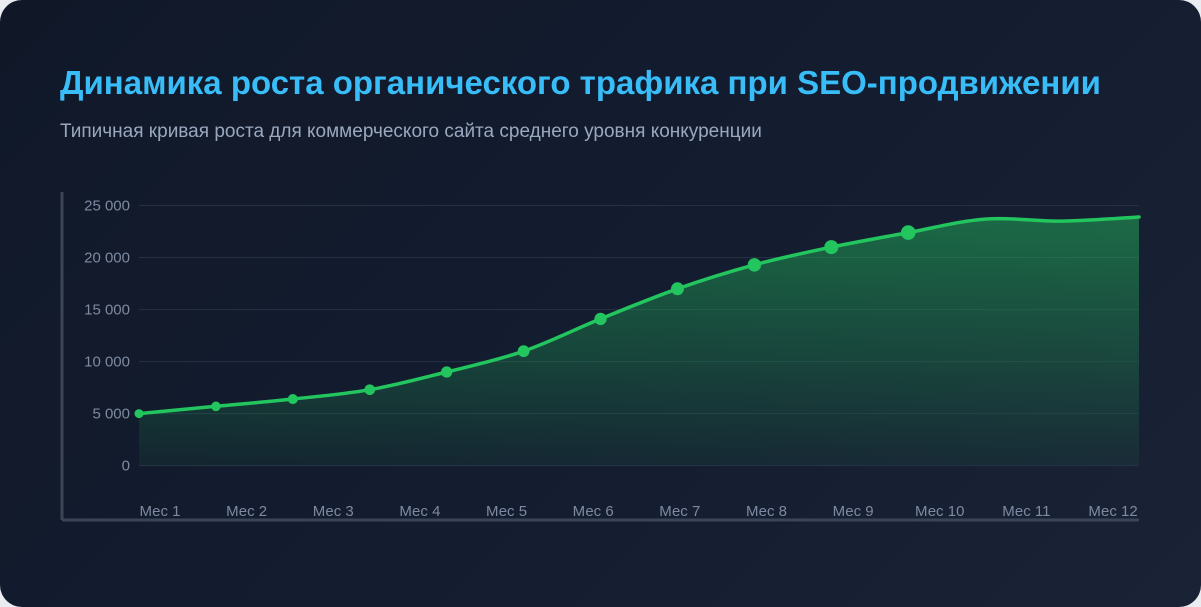  Describe the element at coordinates (593, 511) in the screenshot. I see `x-tick-label: Мес 6` at that location.